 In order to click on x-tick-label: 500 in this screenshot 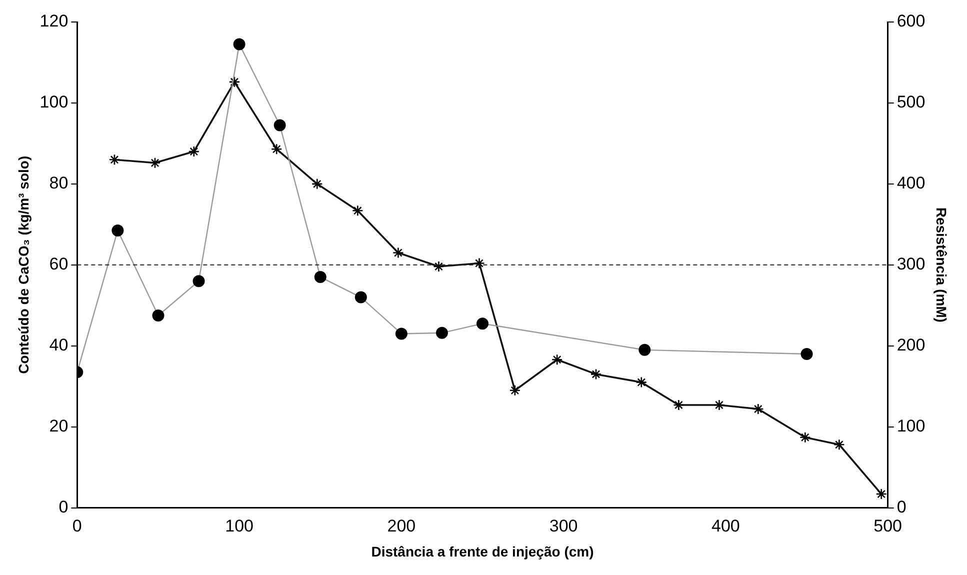, I will do `click(888, 526)`.